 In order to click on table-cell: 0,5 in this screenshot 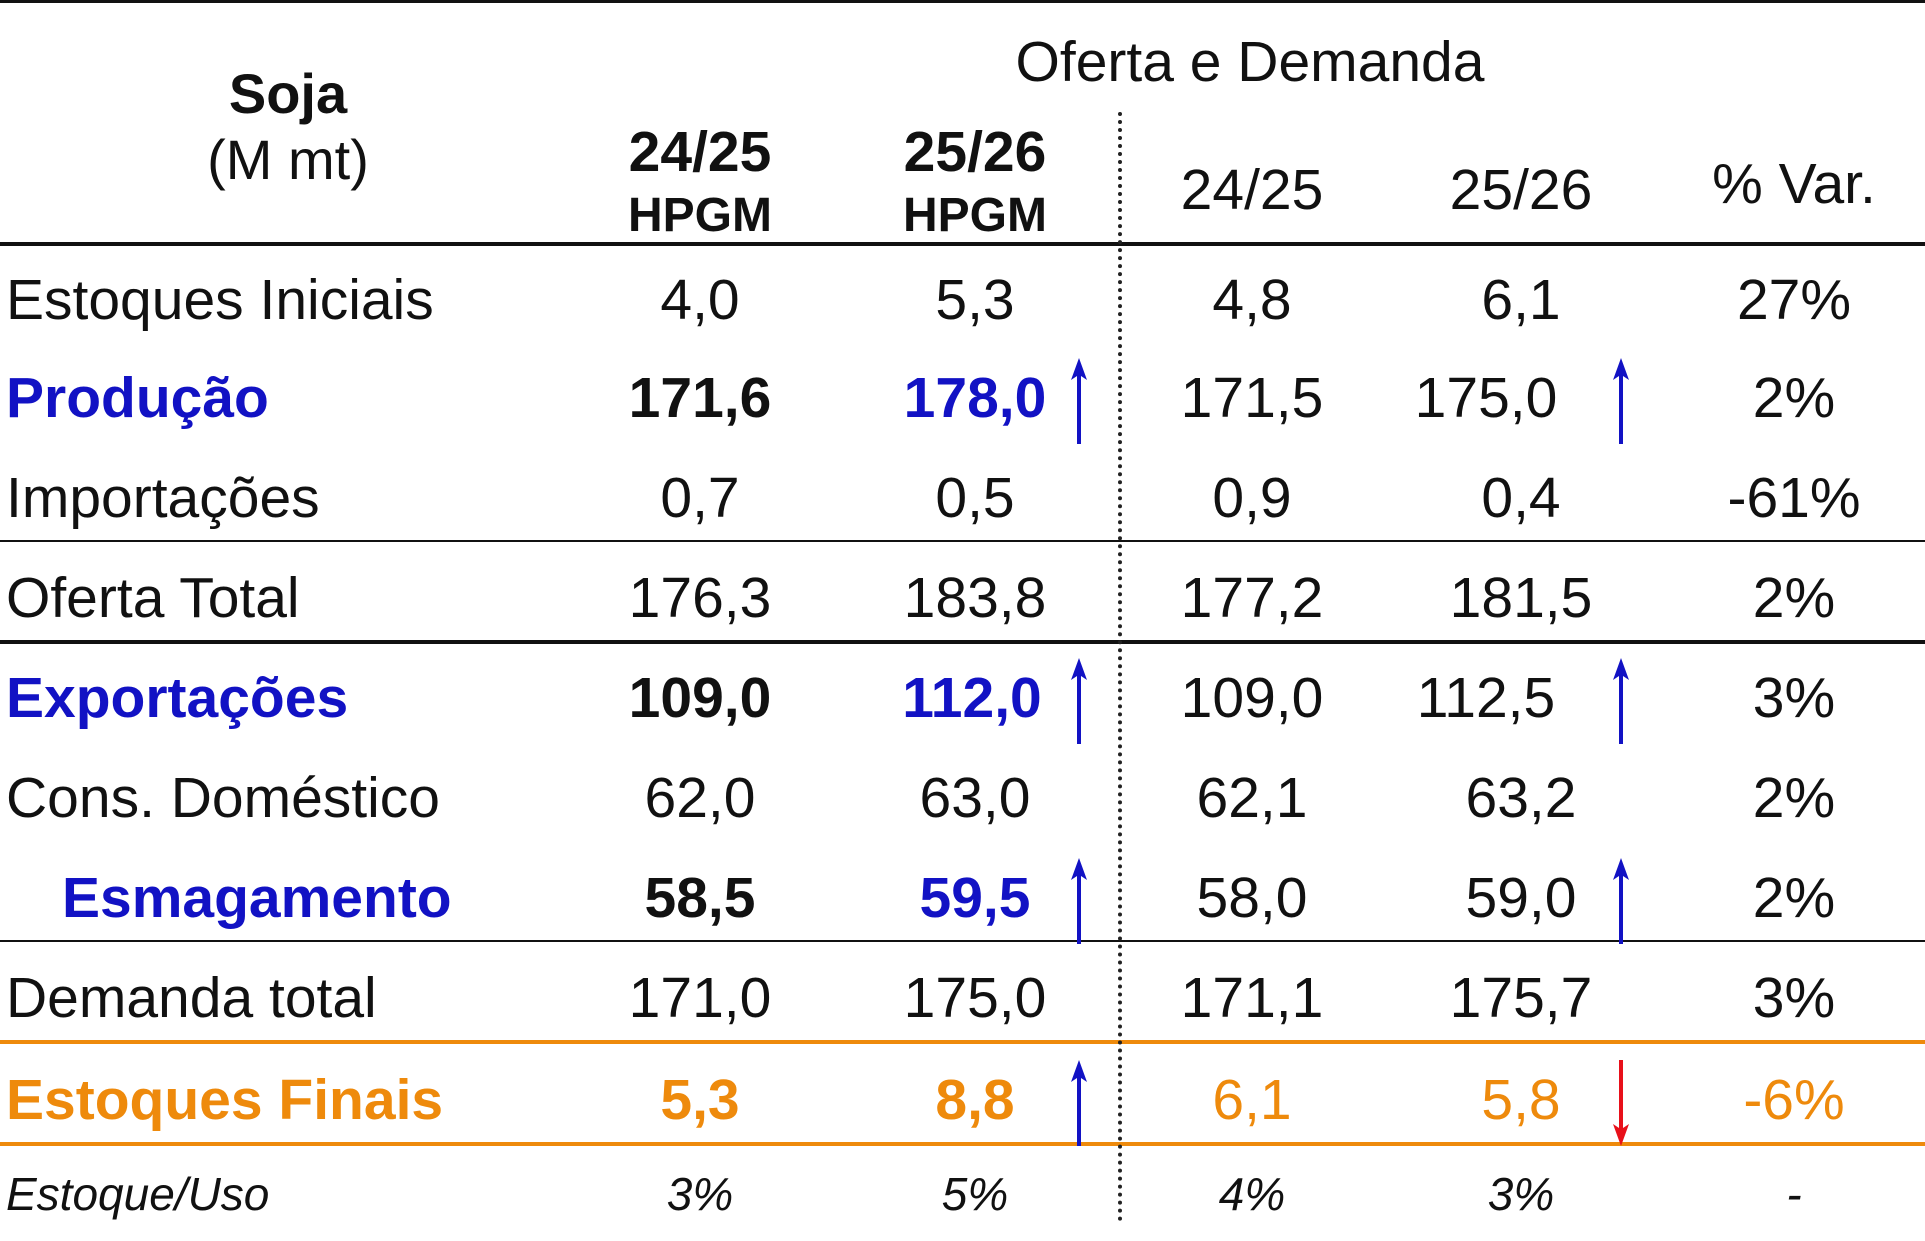, I will do `click(975, 498)`.